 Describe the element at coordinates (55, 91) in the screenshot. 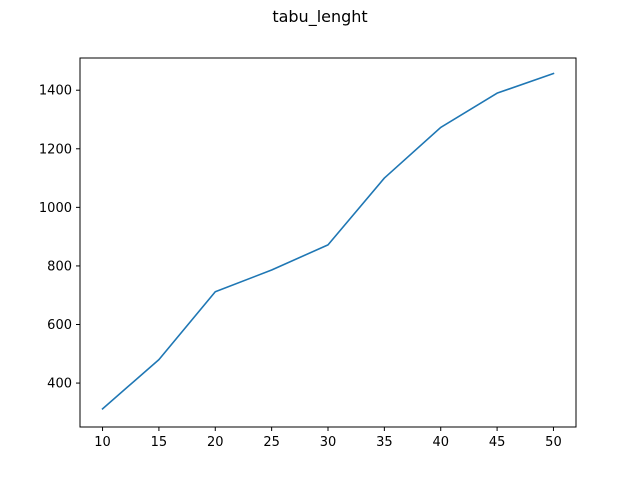

I see `y-tick-label: 1400` at that location.